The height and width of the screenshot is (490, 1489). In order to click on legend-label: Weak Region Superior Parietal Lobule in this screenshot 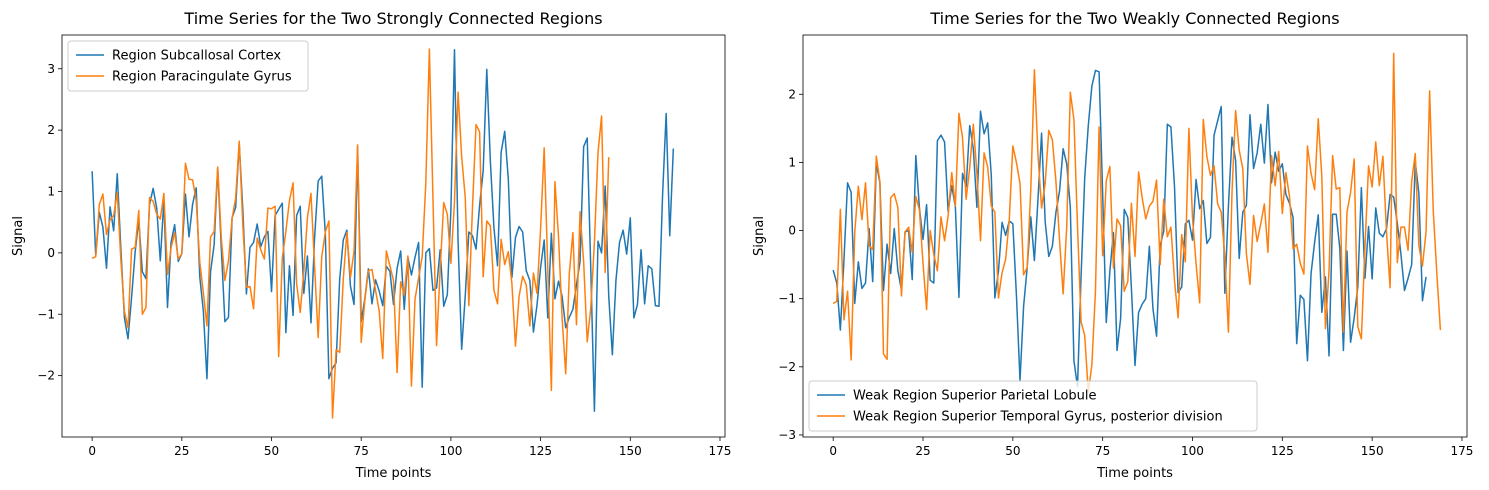, I will do `click(975, 396)`.